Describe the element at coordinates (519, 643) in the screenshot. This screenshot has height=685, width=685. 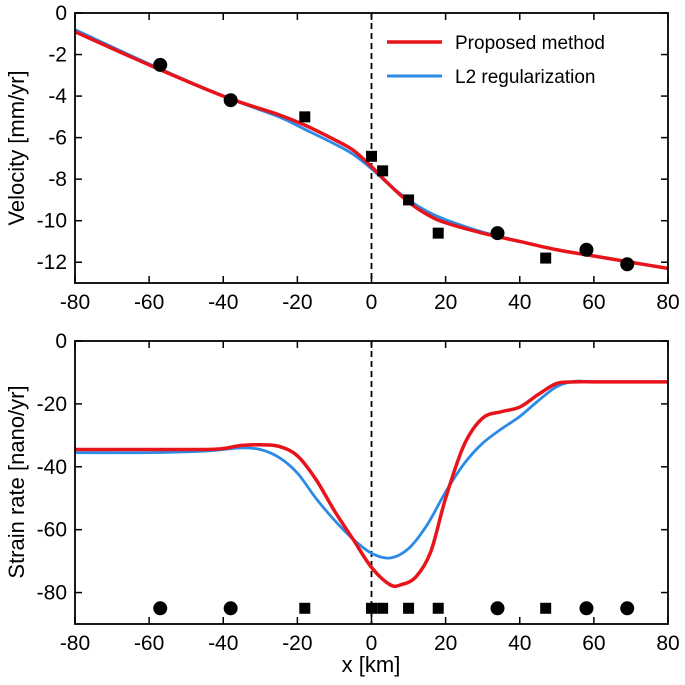
I see `strain-x-tick-label: 40` at that location.